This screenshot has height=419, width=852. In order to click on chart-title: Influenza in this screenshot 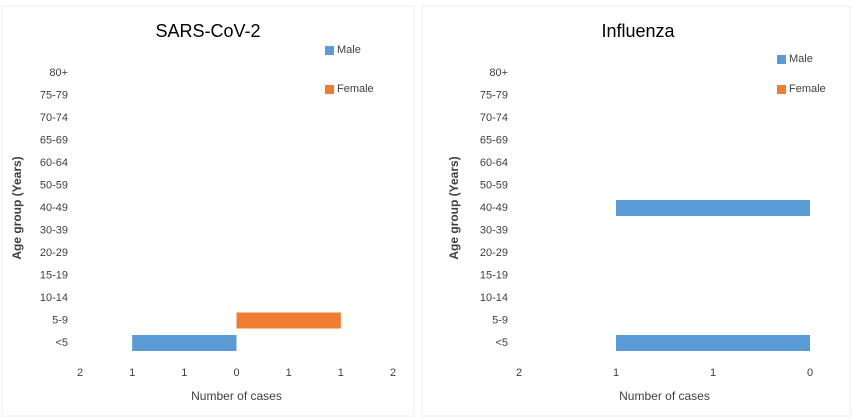, I will do `click(638, 31)`.